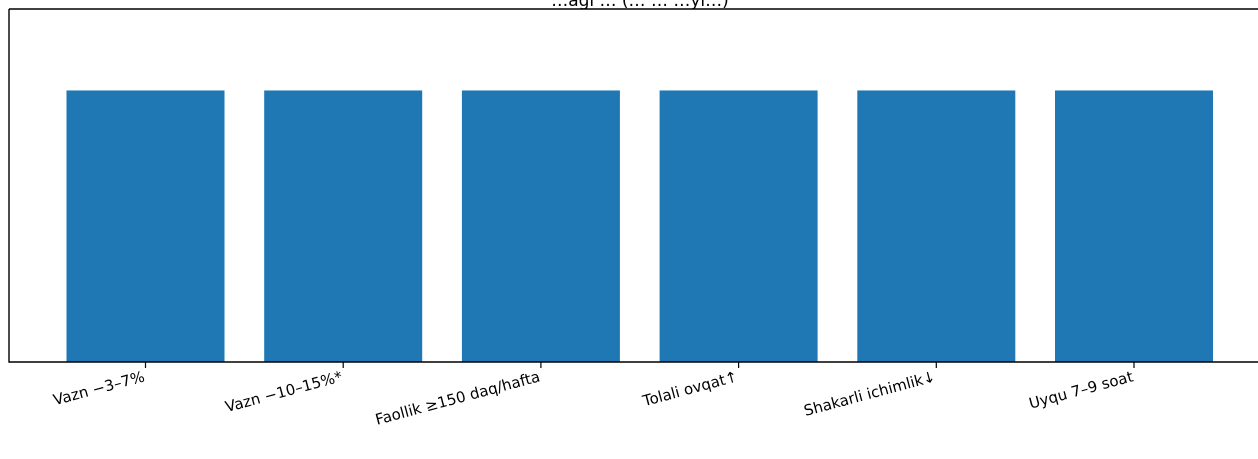 Image resolution: width=1258 pixels, height=459 pixels. Describe the element at coordinates (98, 388) in the screenshot. I see `x-tick-label: Vazn −3–7%` at that location.